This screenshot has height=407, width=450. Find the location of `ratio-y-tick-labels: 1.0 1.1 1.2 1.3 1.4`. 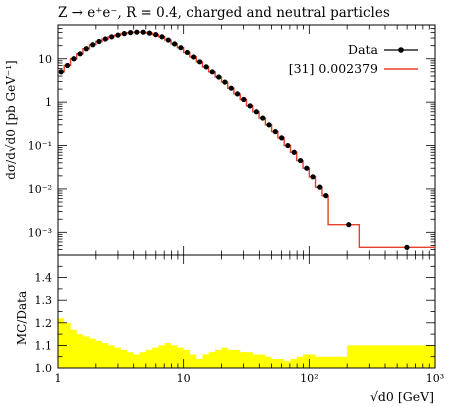

ratio-y-tick-labels: 1.0 1.1 1.2 1.3 1.4 is located at coordinates (44, 323).